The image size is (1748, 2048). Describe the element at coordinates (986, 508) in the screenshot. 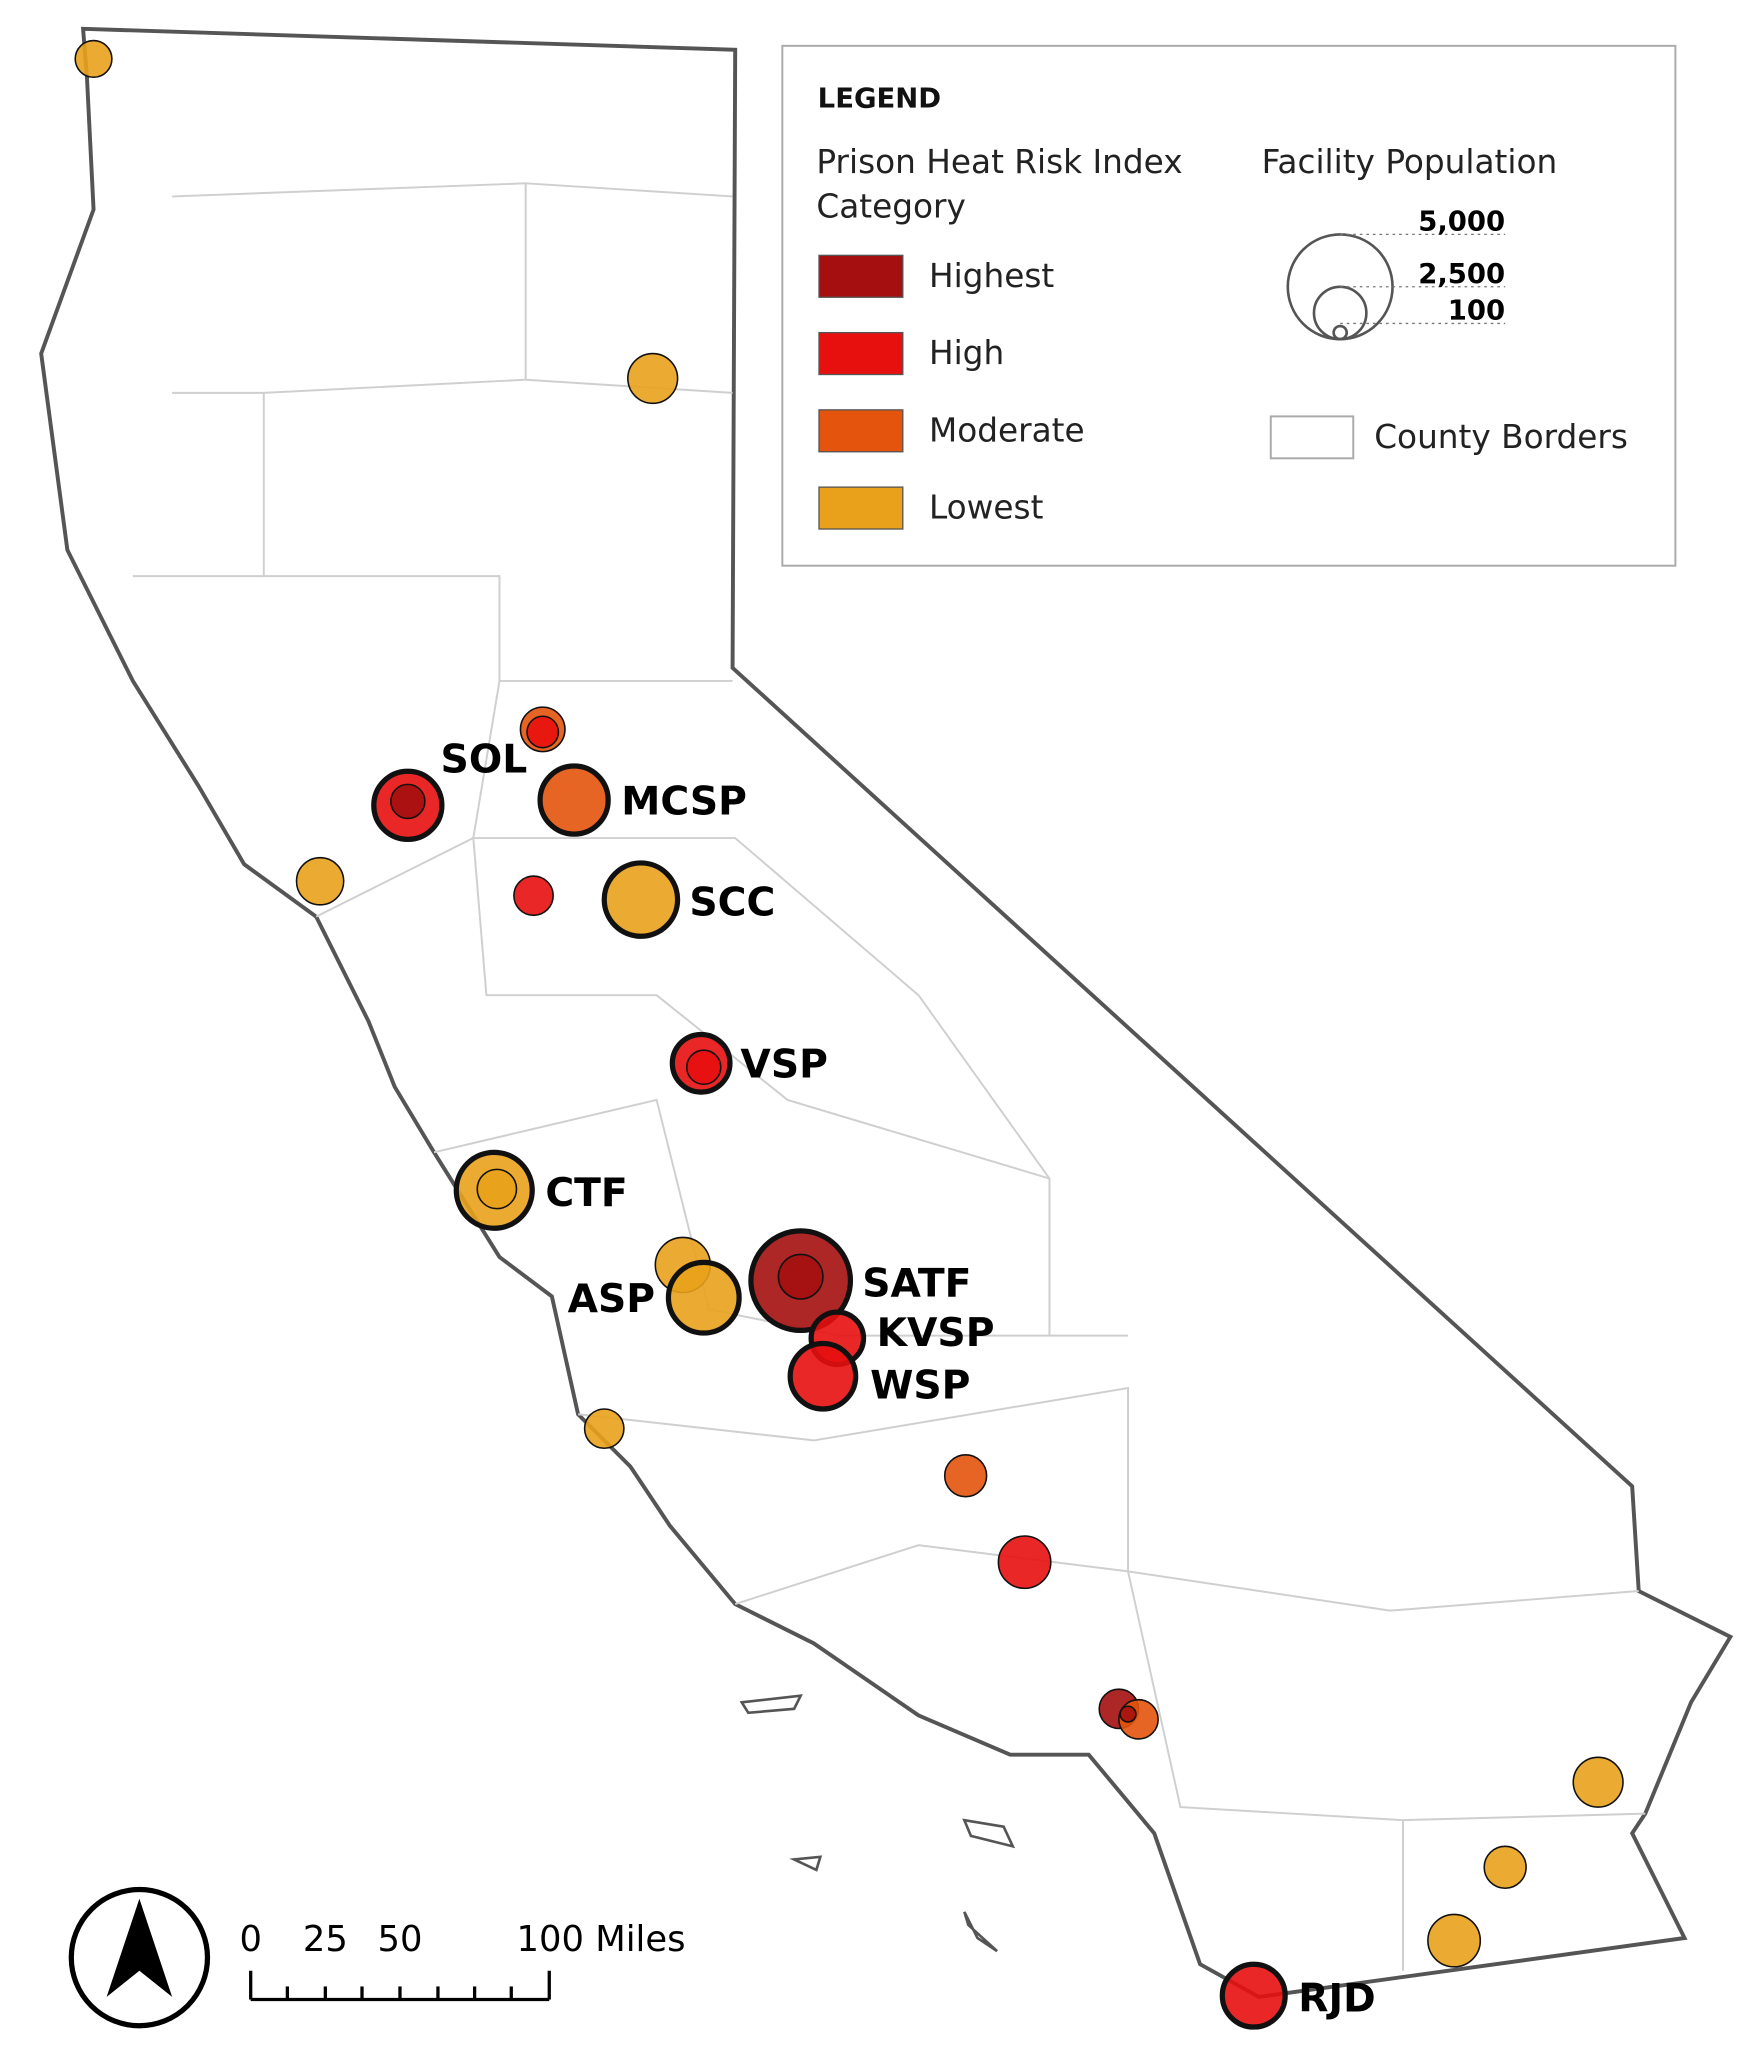

I see `legend-label: Lowest` at that location.